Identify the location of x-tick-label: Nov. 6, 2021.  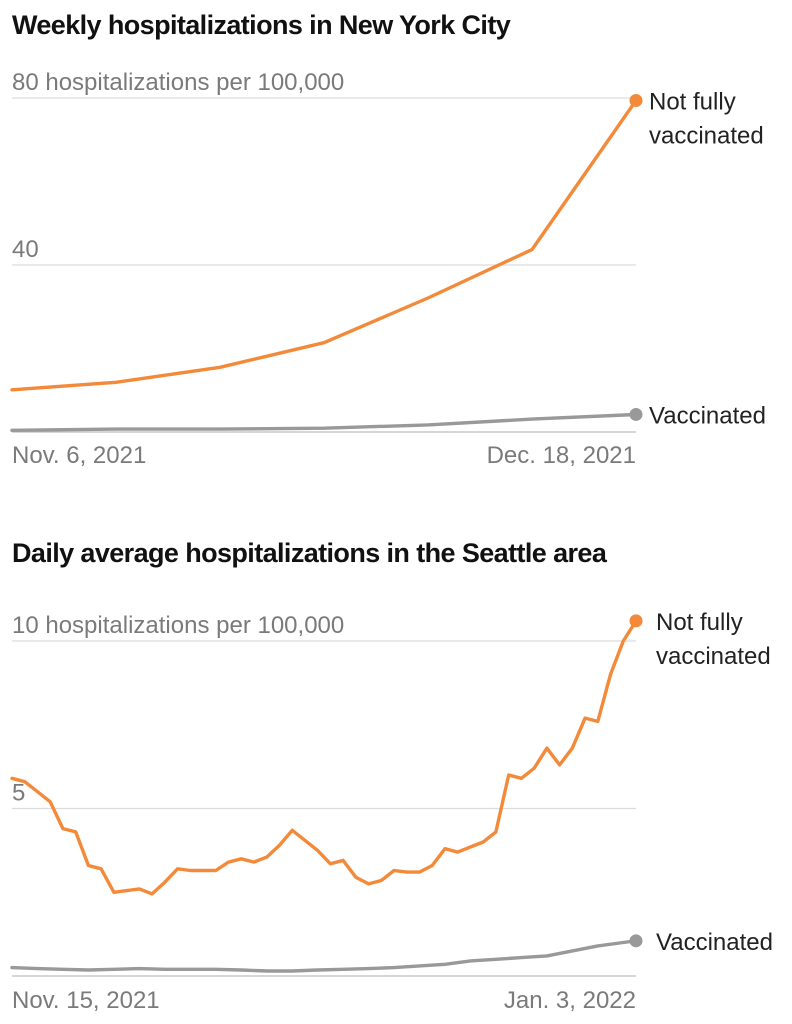
(79, 455).